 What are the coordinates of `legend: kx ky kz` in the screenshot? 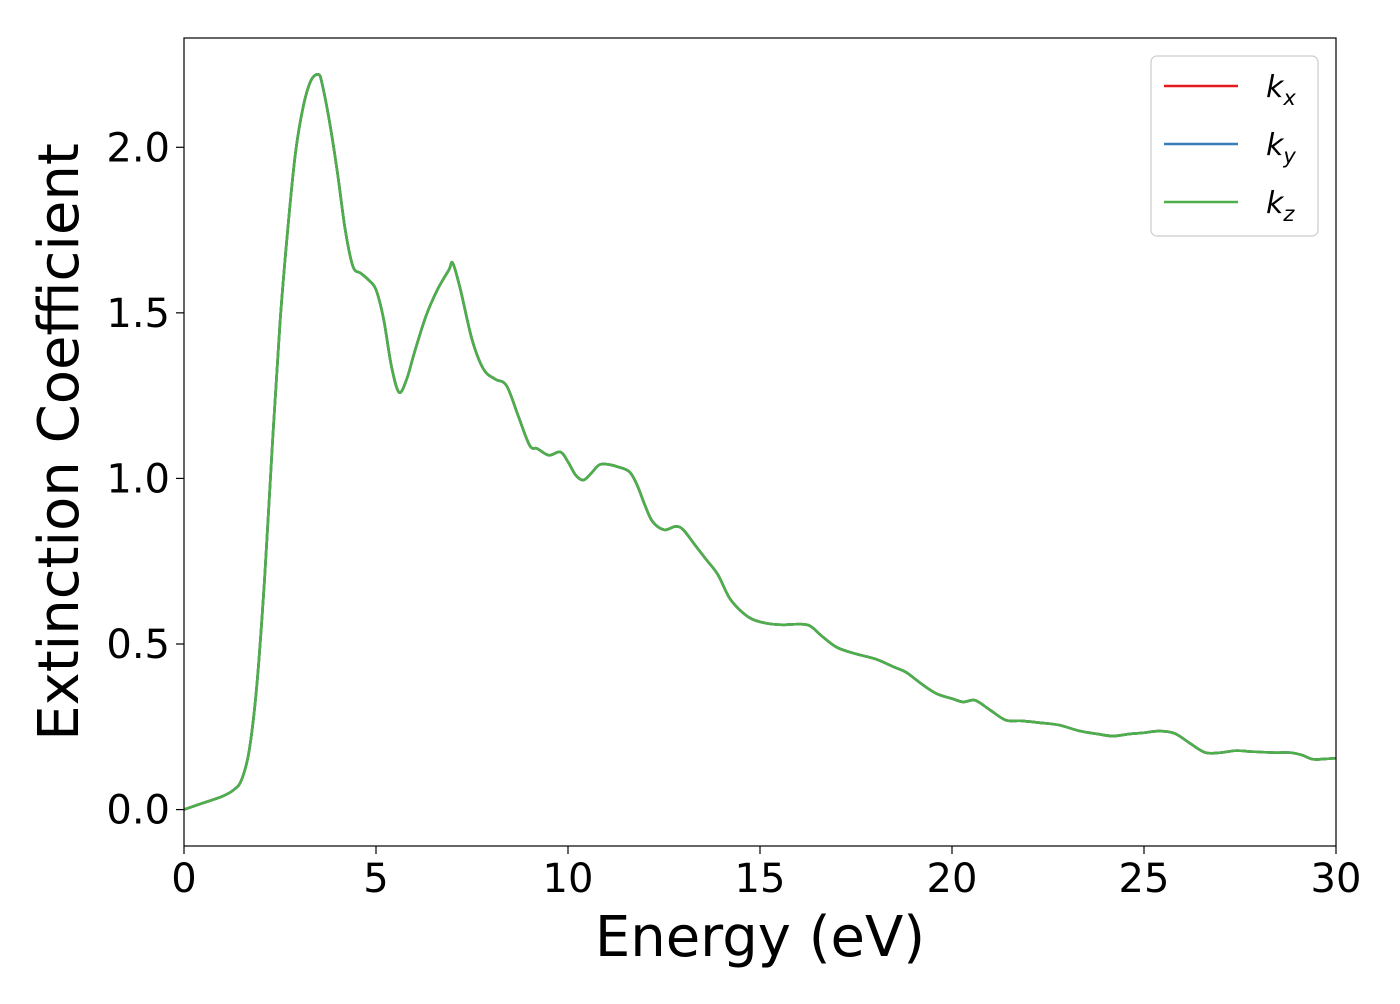 It's located at (1234, 146).